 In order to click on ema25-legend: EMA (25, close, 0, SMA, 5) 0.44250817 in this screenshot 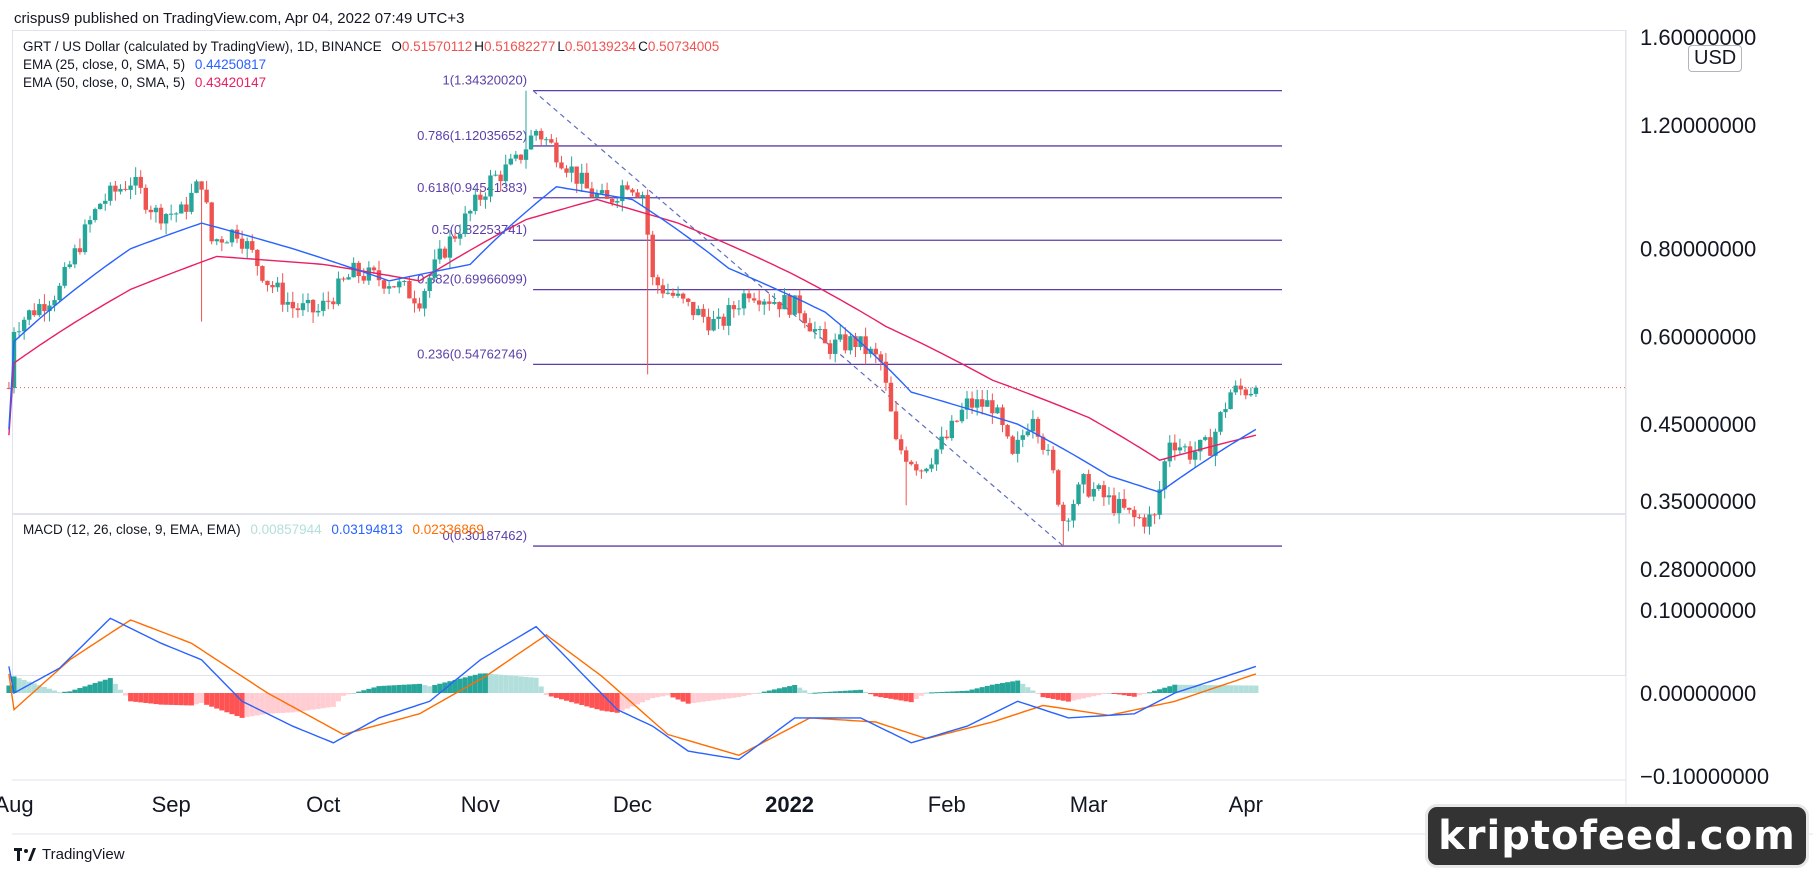, I will do `click(147, 64)`.